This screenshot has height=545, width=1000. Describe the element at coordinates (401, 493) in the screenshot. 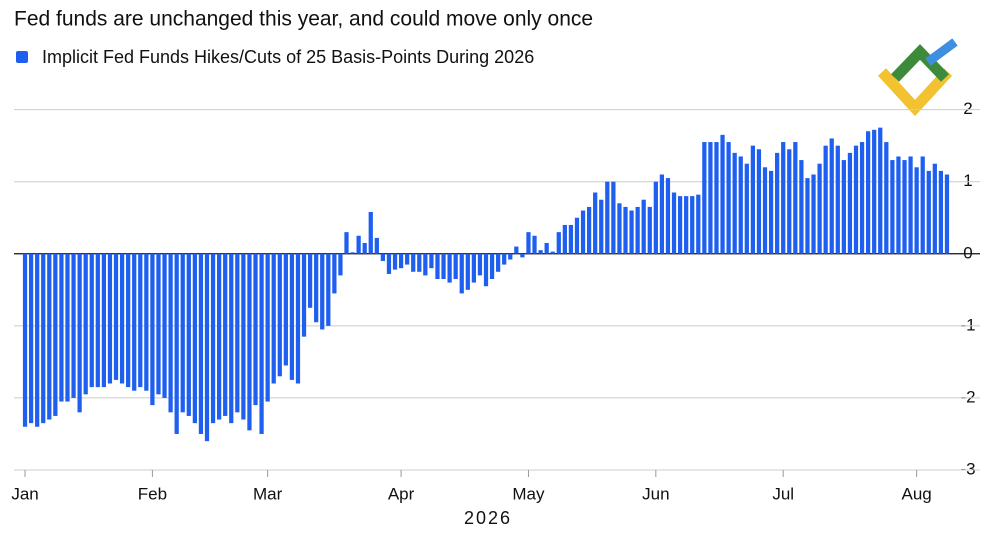

I see `x-tick-label: Apr` at that location.